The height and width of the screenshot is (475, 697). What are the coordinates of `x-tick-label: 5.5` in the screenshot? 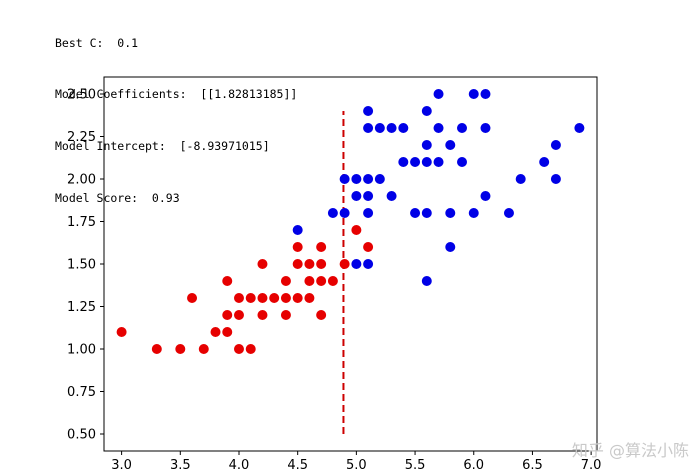 It's located at (415, 465).